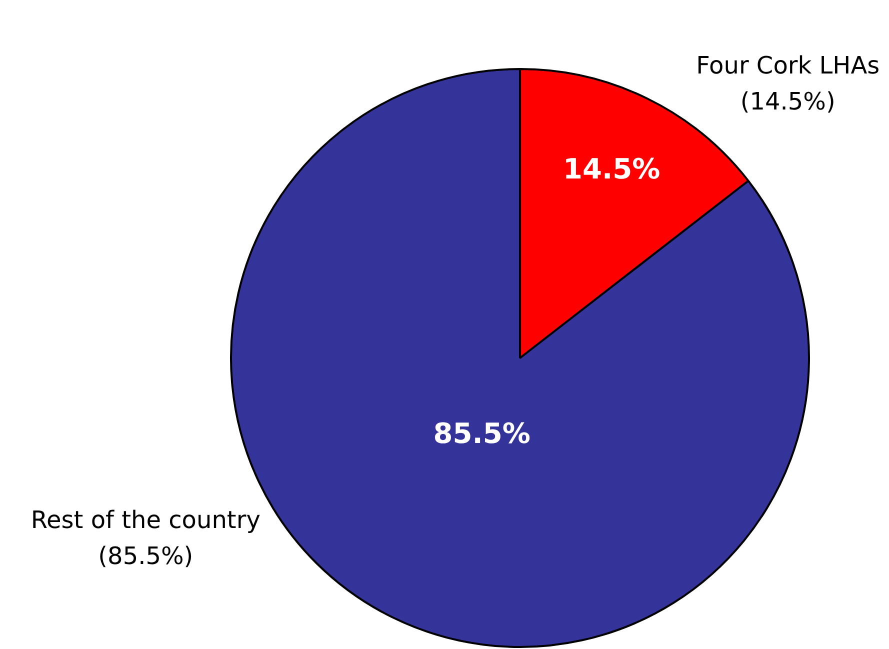 This screenshot has width=889, height=649. What do you see at coordinates (788, 84) in the screenshot?
I see `slice-label: Four Cork LHAs (14.5%)` at bounding box center [788, 84].